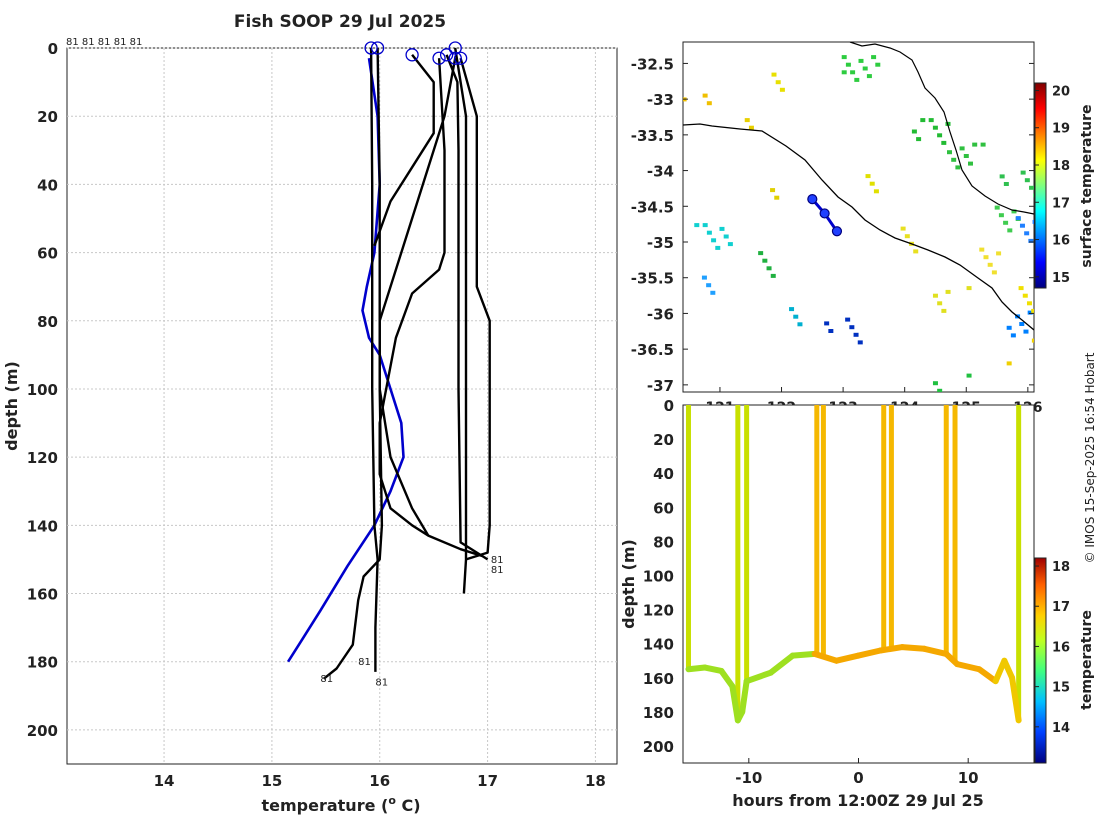  I want to click on timeseries-y-tick-label: 60, so click(663, 508).